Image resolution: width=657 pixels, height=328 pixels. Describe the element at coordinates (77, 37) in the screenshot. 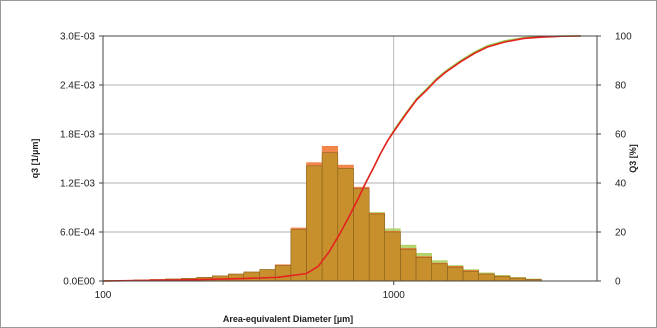

I see `y-left-tick-label: 3.0E-03` at that location.